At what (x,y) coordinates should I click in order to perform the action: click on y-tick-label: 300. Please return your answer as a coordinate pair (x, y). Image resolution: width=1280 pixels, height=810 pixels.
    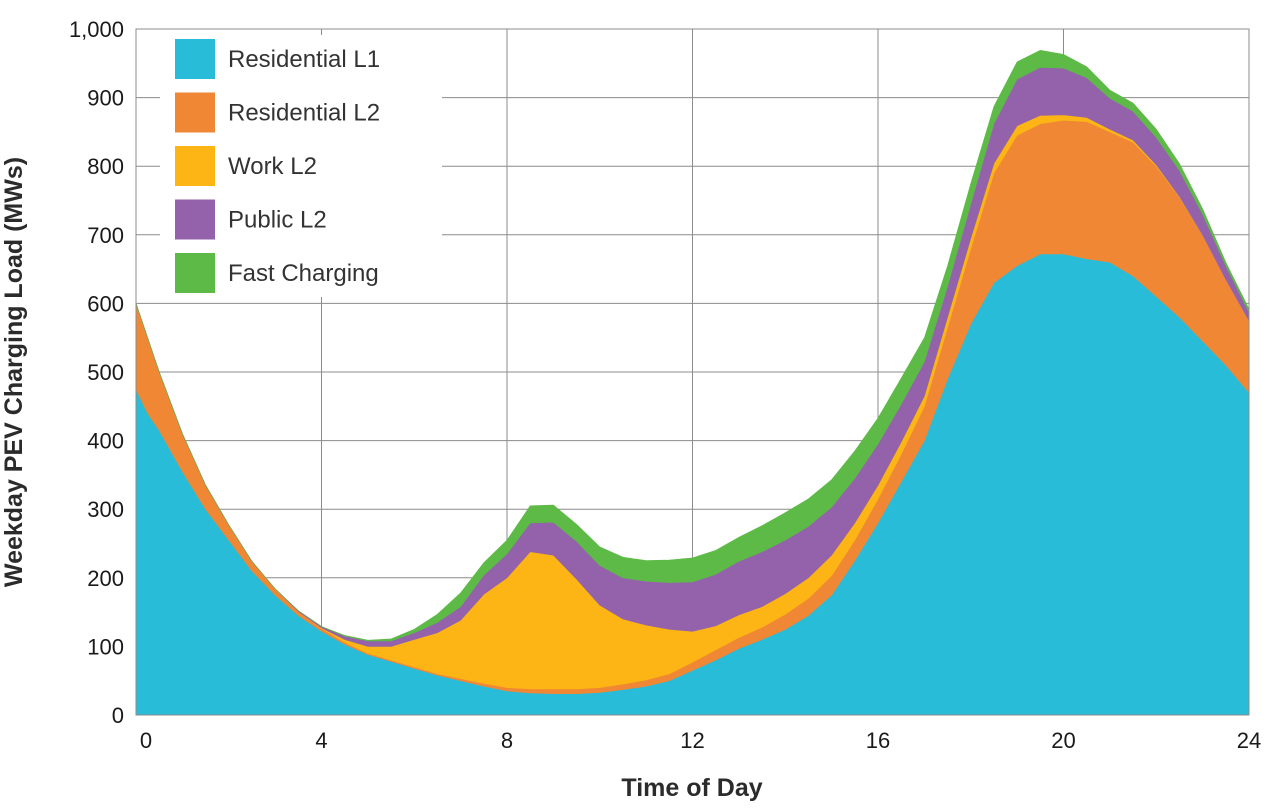
    Looking at the image, I should click on (105, 509).